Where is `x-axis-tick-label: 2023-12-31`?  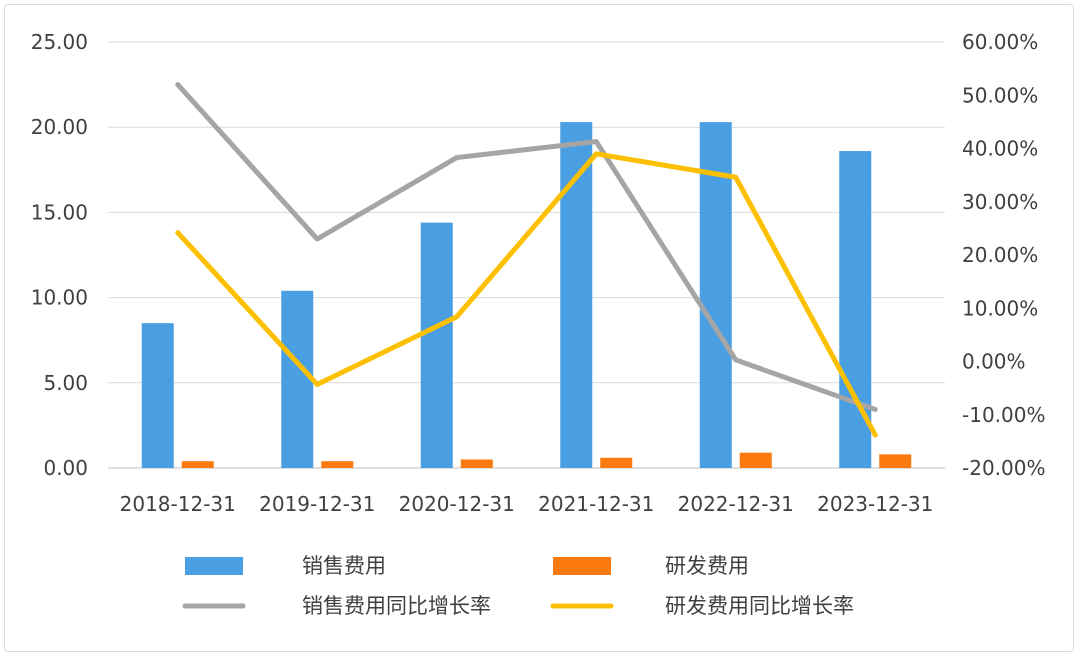
x-axis-tick-label: 2023-12-31 is located at coordinates (875, 504).